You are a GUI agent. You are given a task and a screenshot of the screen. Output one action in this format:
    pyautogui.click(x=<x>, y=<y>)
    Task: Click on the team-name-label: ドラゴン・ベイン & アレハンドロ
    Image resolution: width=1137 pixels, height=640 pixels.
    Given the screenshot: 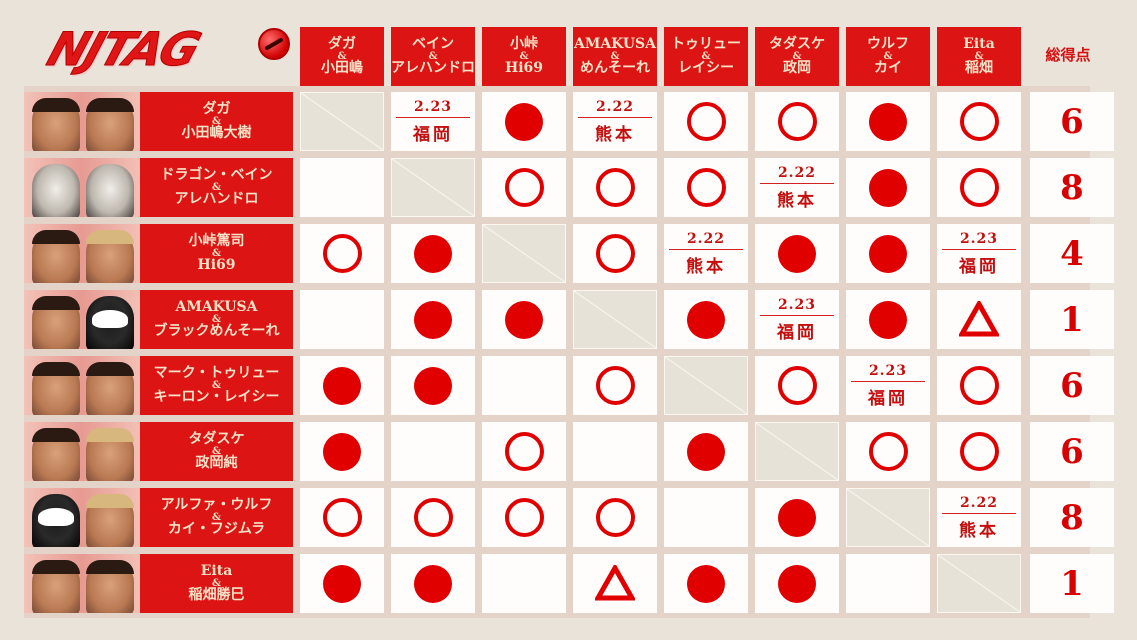 What is the action you would take?
    pyautogui.click(x=216, y=187)
    